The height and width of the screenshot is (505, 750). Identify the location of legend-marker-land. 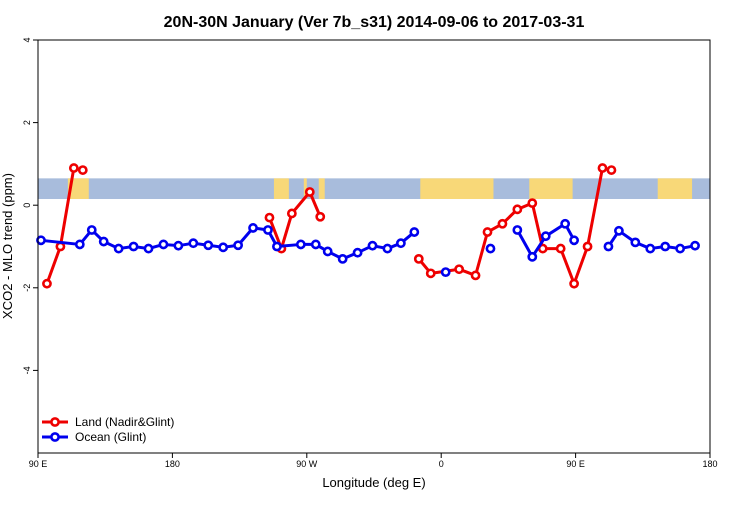
(55, 422).